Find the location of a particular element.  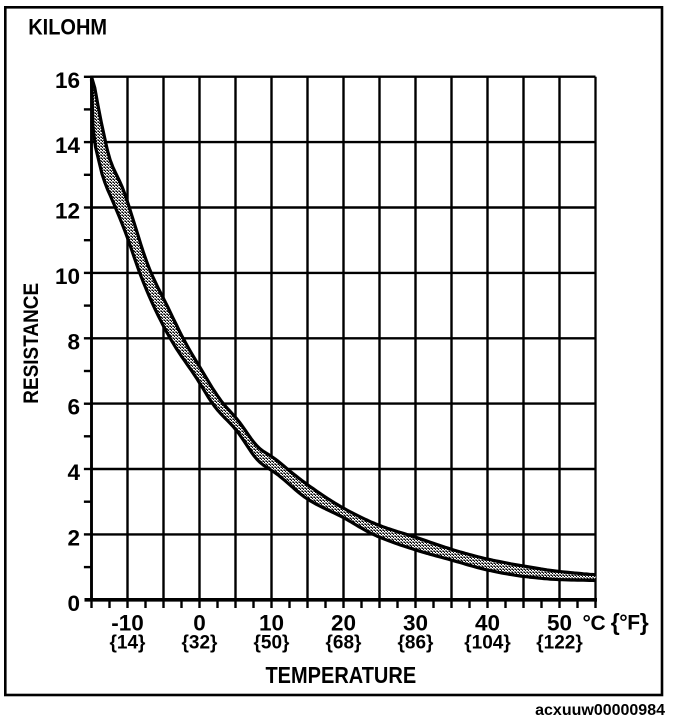

svg-text: 2 is located at coordinates (73, 537).